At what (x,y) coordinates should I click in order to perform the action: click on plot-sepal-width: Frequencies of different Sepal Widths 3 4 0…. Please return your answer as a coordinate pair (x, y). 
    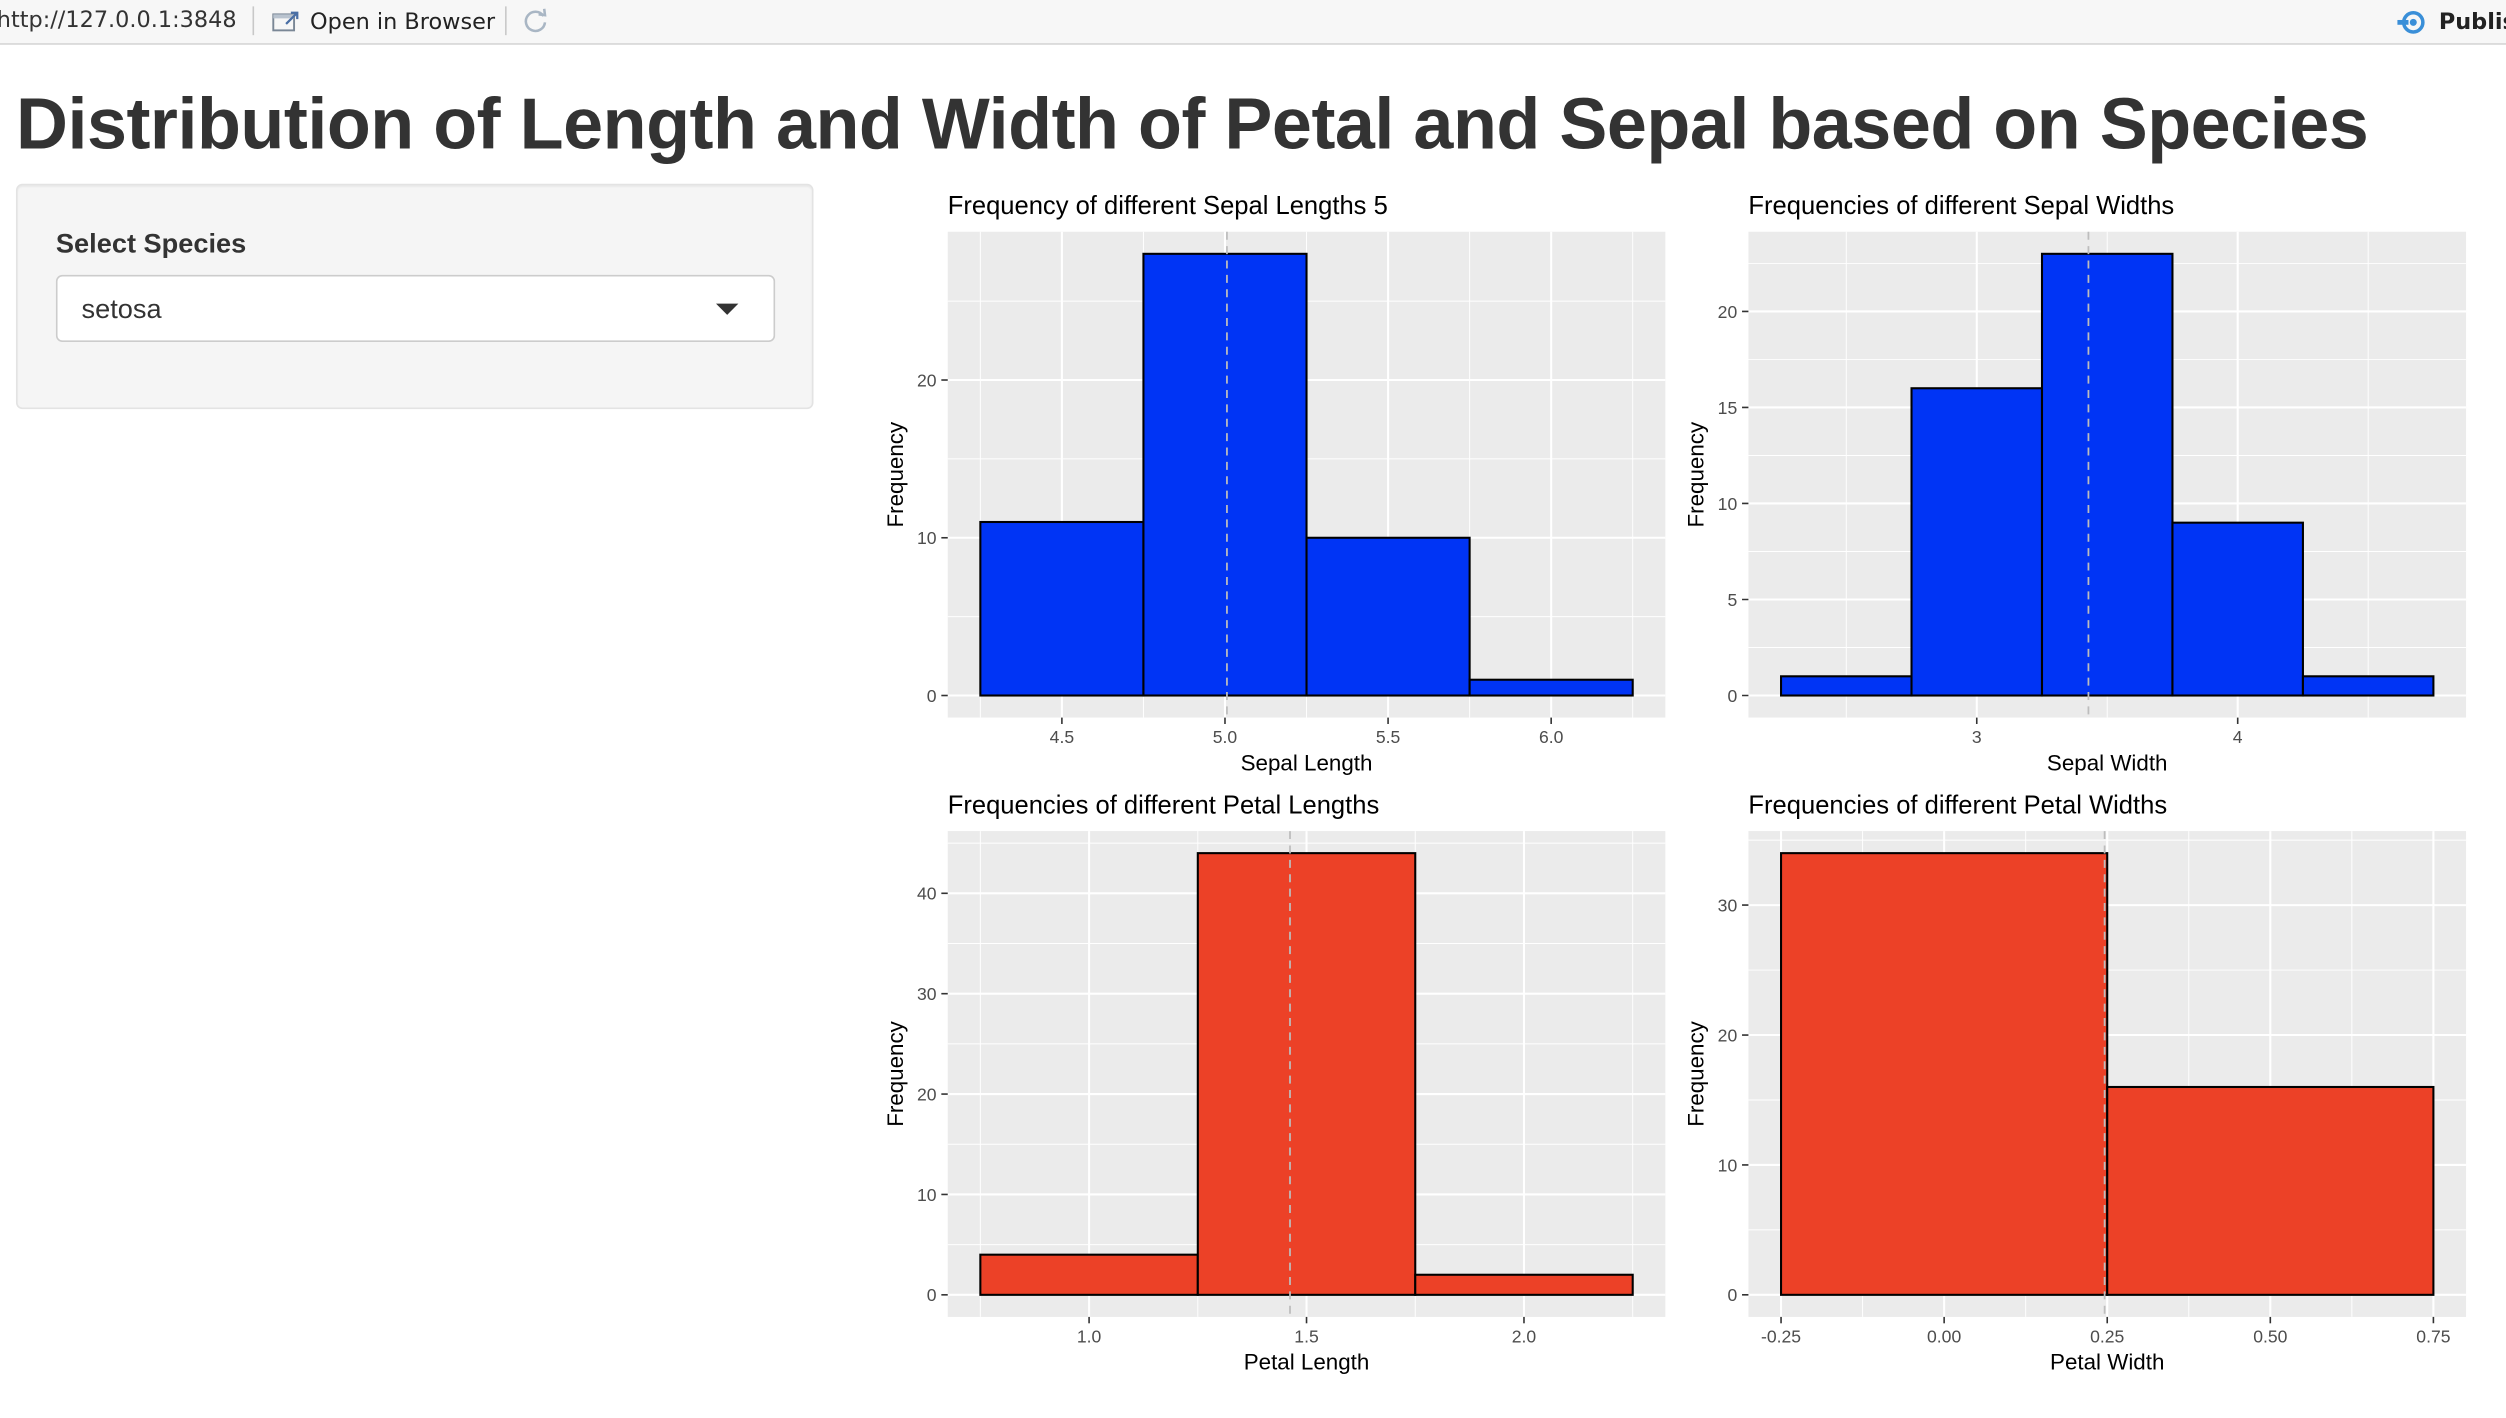
    Looking at the image, I should click on (2076, 482).